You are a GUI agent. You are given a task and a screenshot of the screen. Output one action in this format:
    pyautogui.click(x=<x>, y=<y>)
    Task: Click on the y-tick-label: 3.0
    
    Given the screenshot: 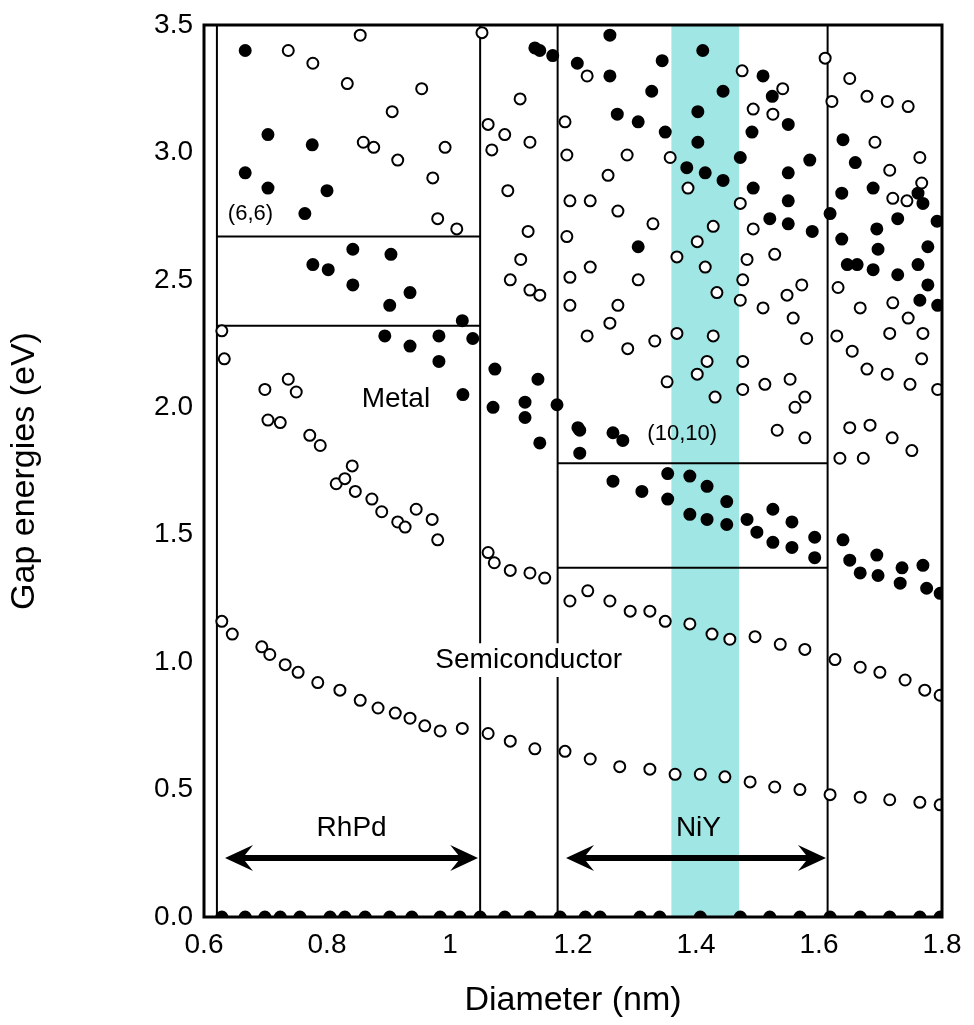 What is the action you would take?
    pyautogui.click(x=173, y=151)
    